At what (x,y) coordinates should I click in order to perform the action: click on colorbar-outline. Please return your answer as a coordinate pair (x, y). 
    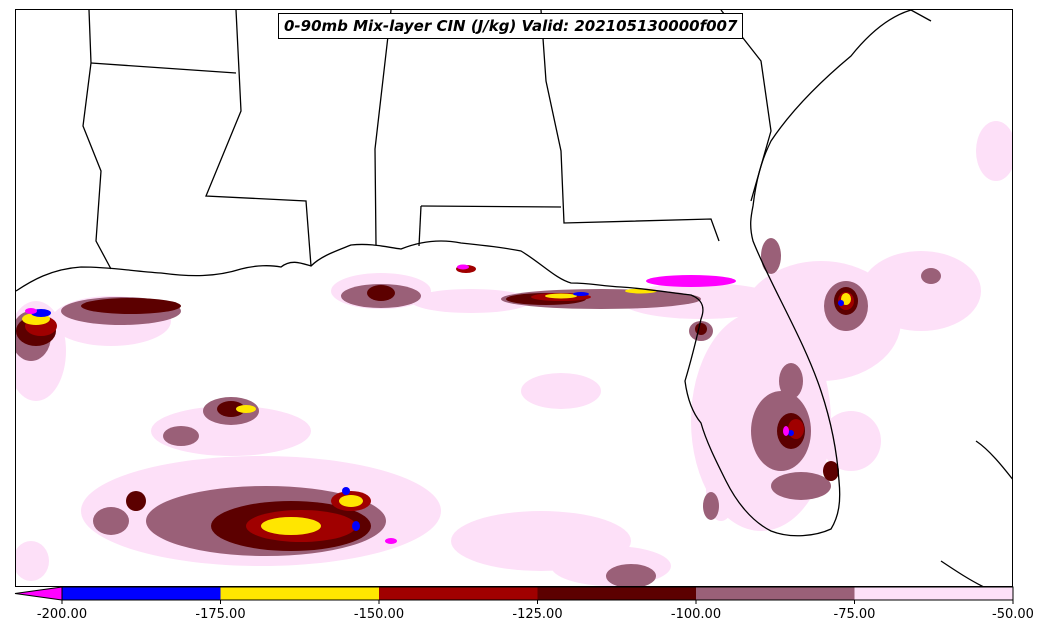
    Looking at the image, I should click on (537, 593).